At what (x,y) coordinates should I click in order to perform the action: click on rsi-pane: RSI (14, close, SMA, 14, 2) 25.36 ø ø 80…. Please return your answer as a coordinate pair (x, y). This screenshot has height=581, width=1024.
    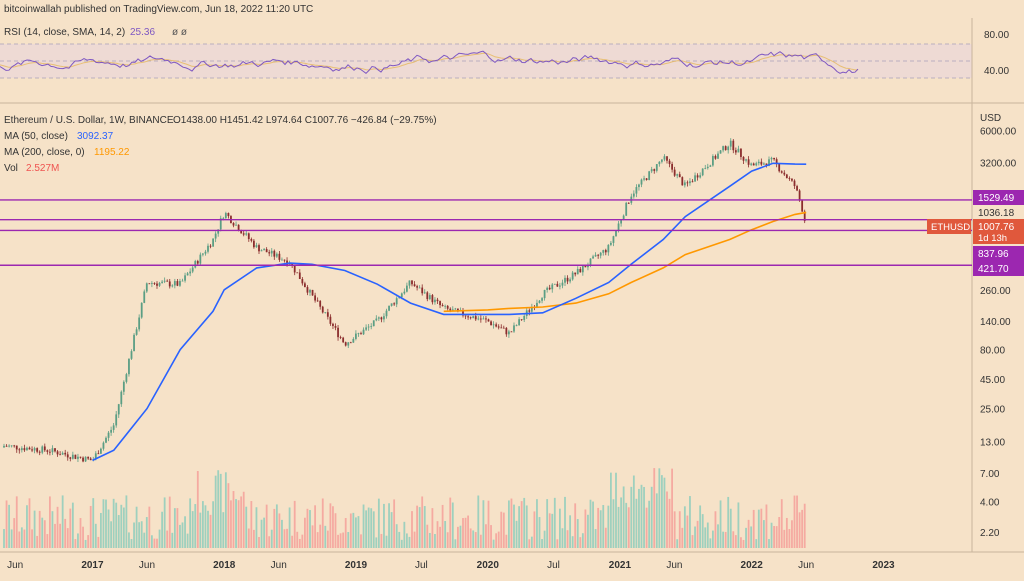
    Looking at the image, I should click on (504, 60).